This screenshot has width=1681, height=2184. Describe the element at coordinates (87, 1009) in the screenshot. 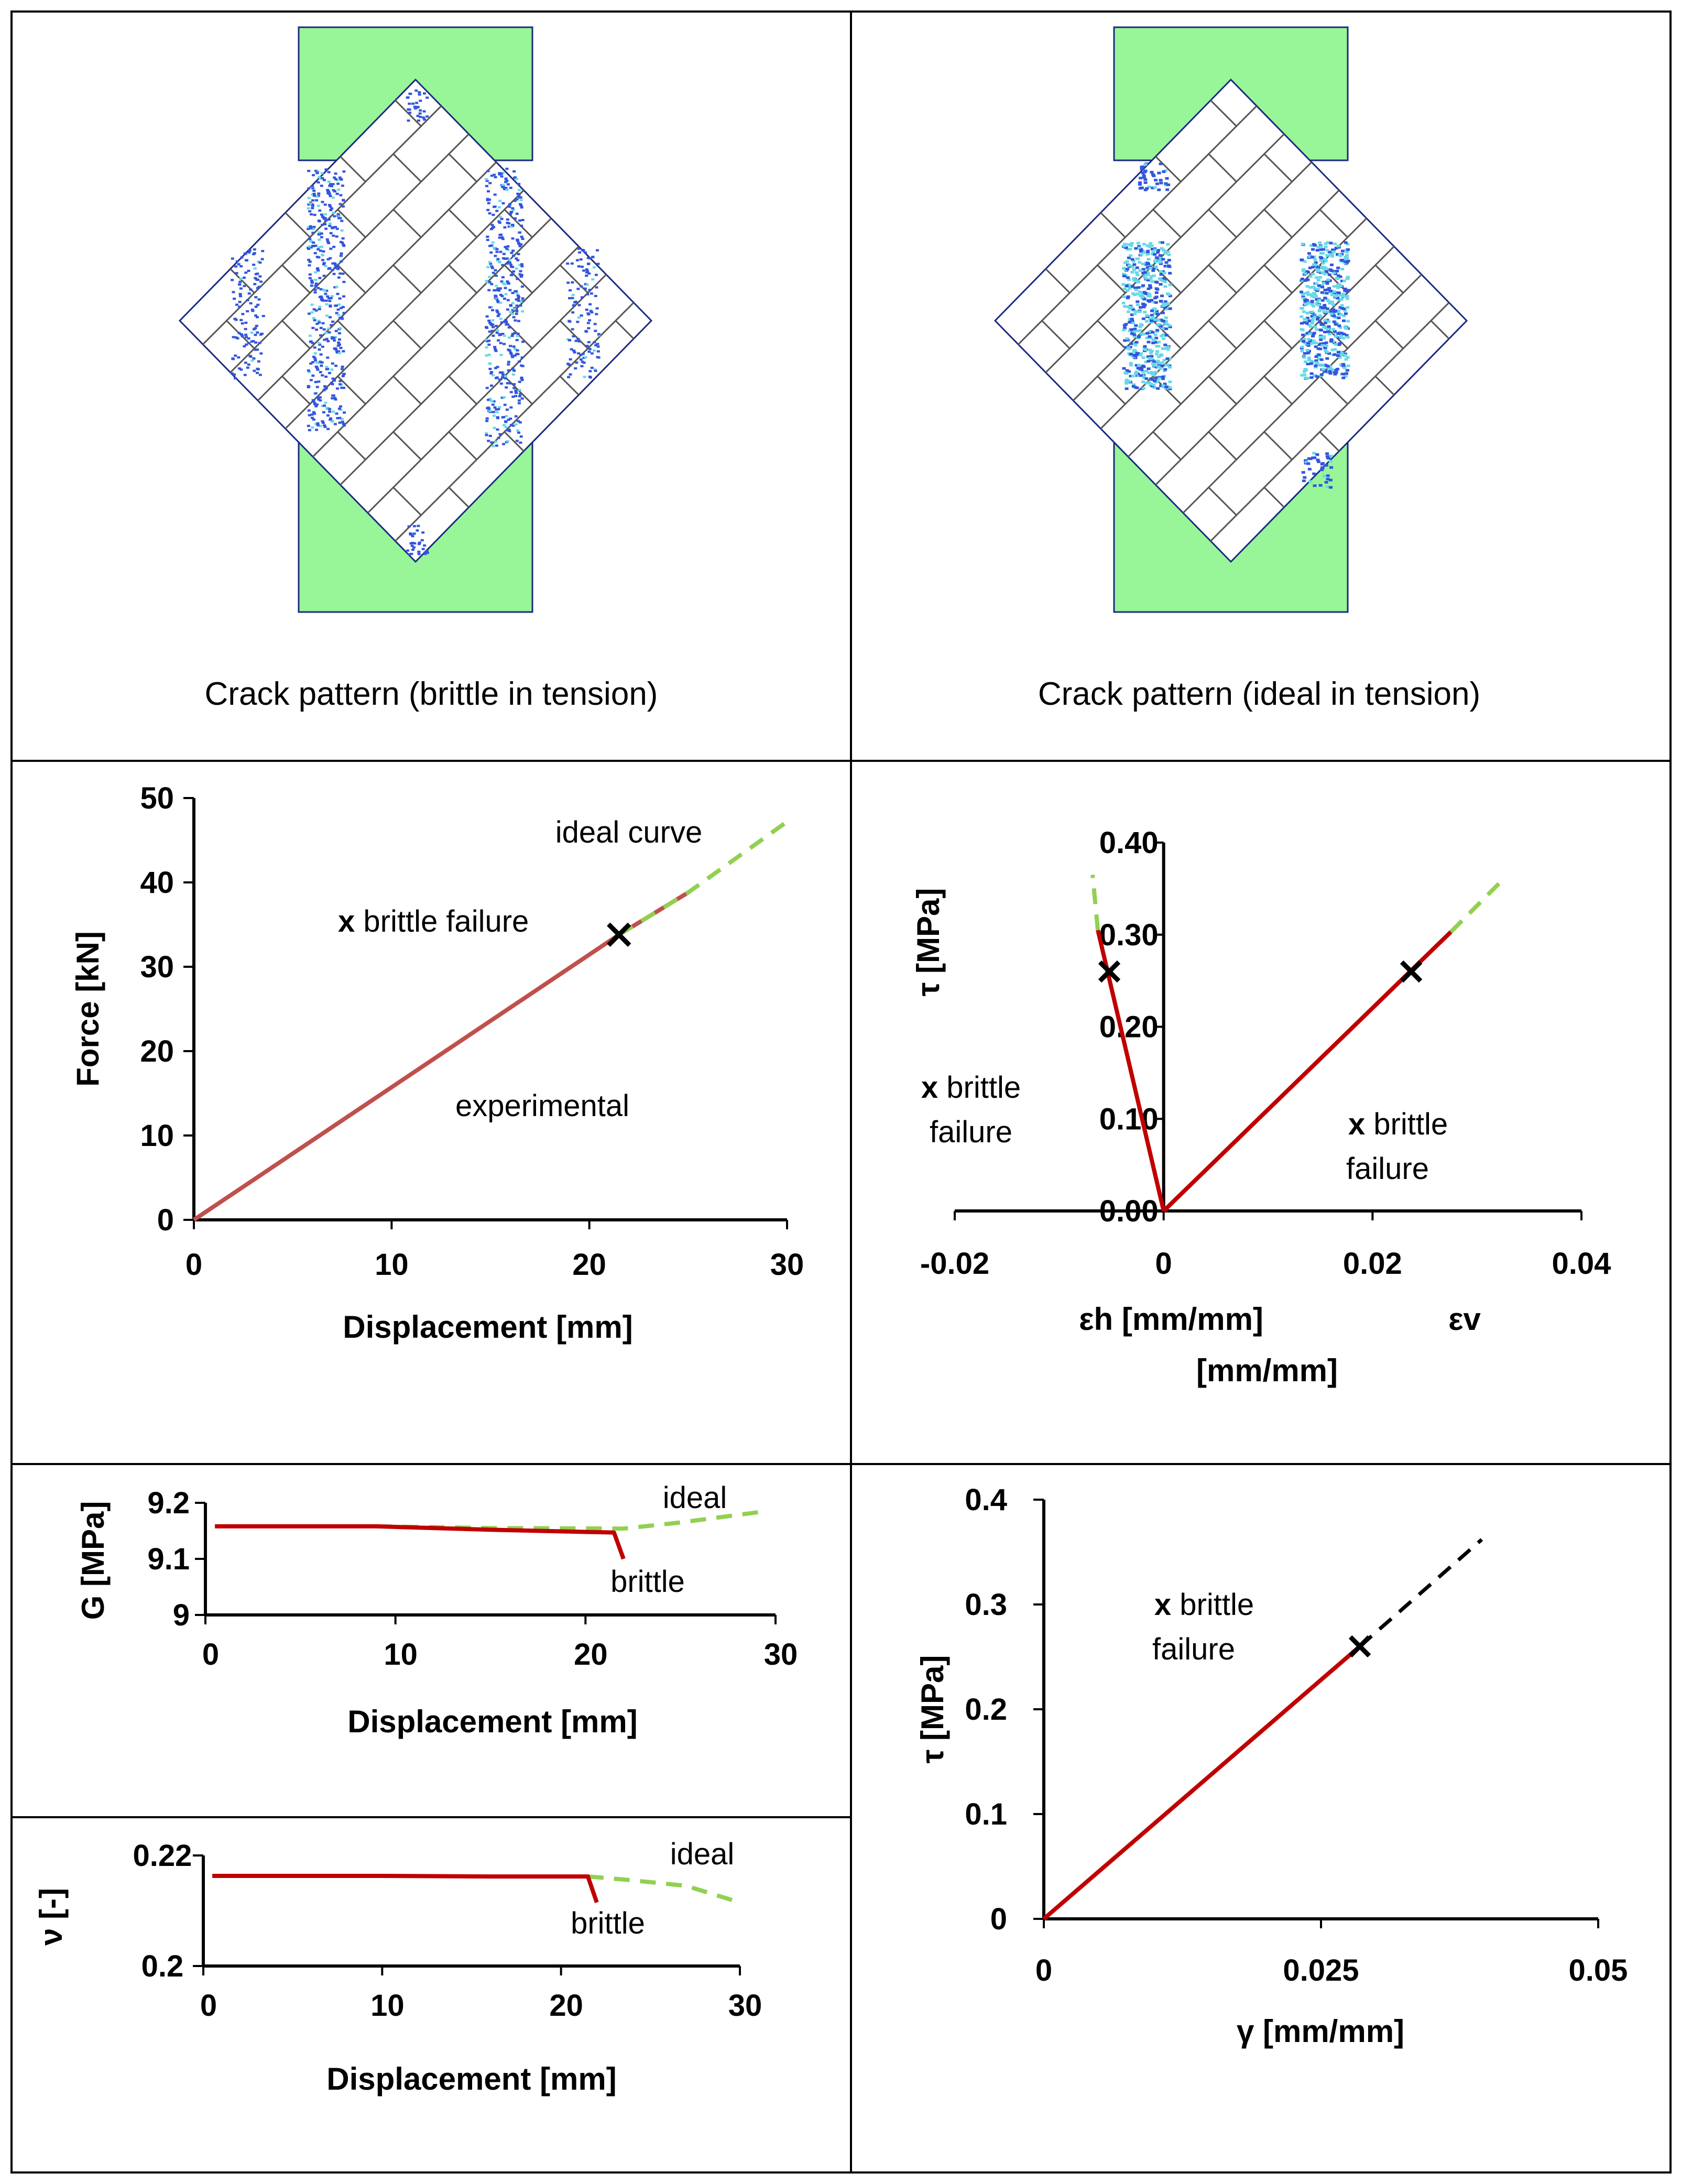

I see `y-axis-label: Force [kN]` at that location.